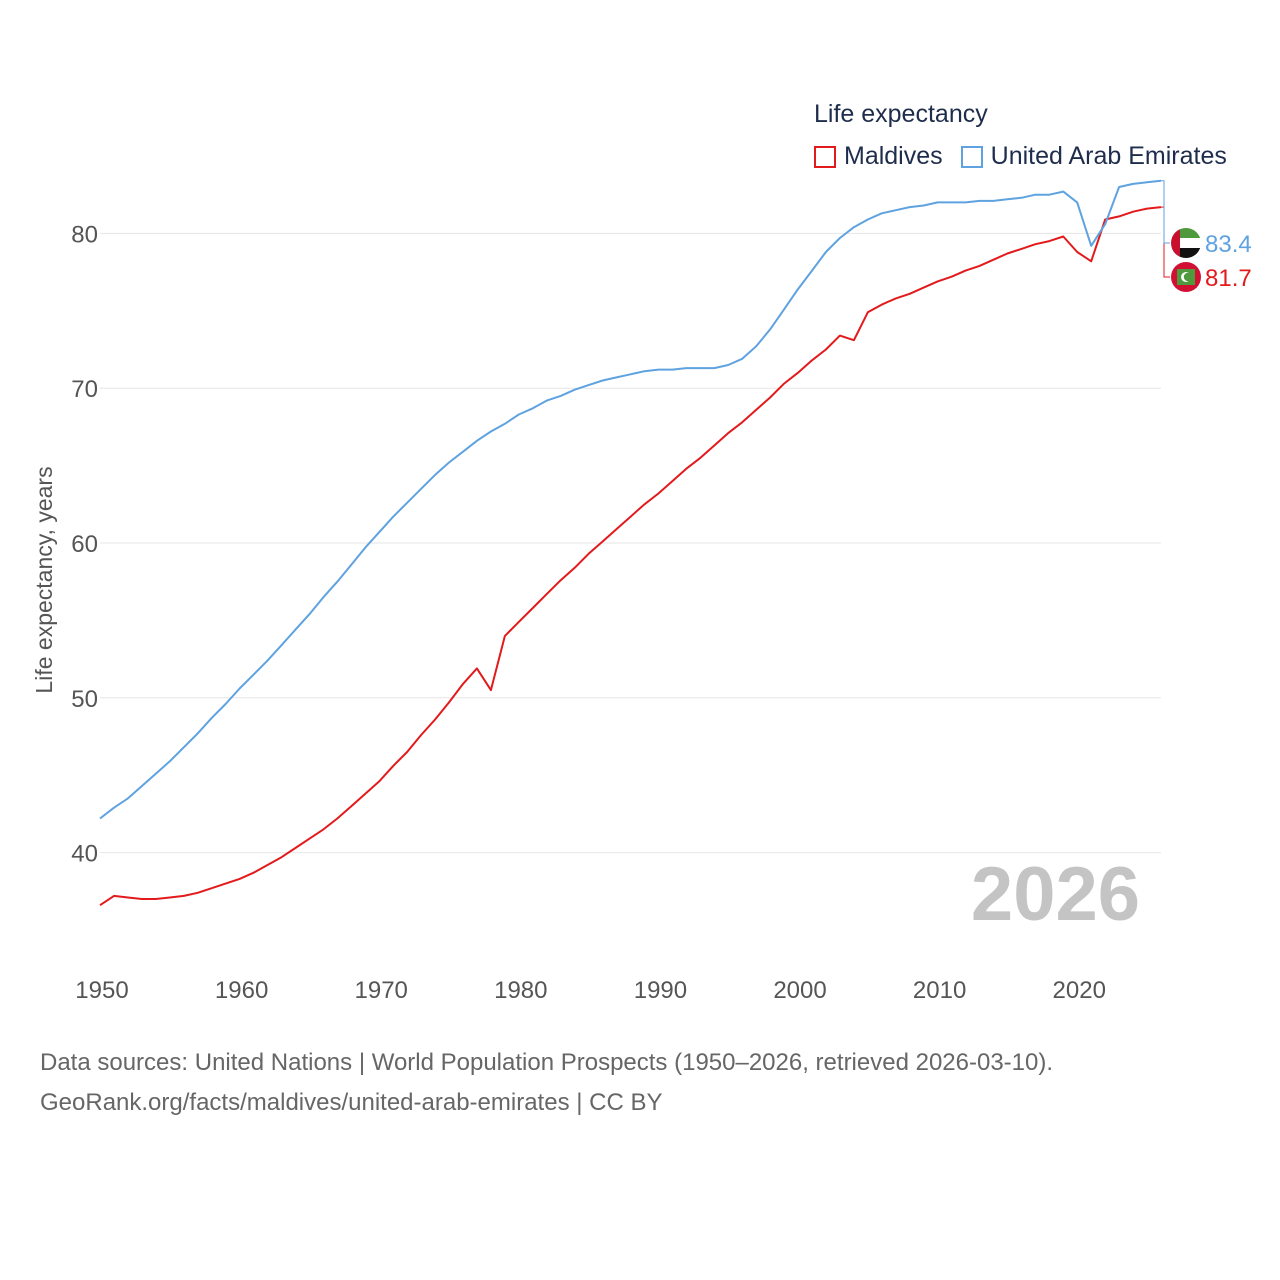 Image resolution: width=1280 pixels, height=1280 pixels. Describe the element at coordinates (1228, 244) in the screenshot. I see `end-label-united-arab-emirates: 83.4` at that location.